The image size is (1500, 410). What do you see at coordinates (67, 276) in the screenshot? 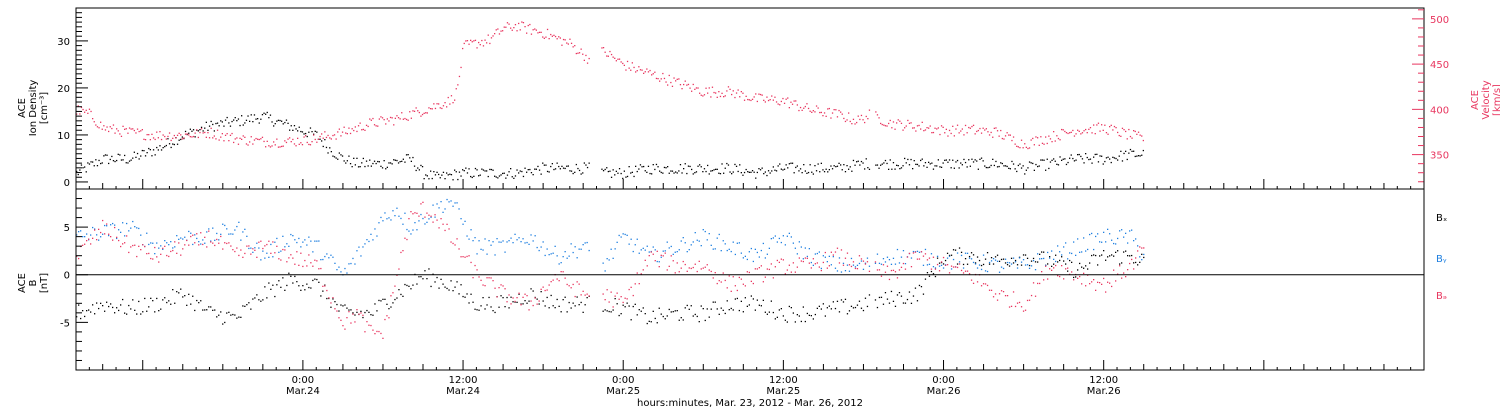
I see `b-tick-label: 0` at bounding box center [67, 276].